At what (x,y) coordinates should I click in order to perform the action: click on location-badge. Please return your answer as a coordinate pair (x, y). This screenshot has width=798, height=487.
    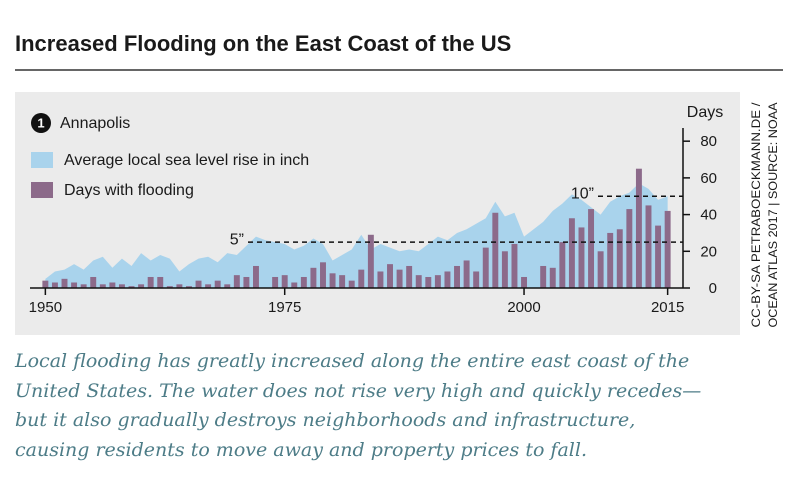
    Looking at the image, I should click on (41, 123).